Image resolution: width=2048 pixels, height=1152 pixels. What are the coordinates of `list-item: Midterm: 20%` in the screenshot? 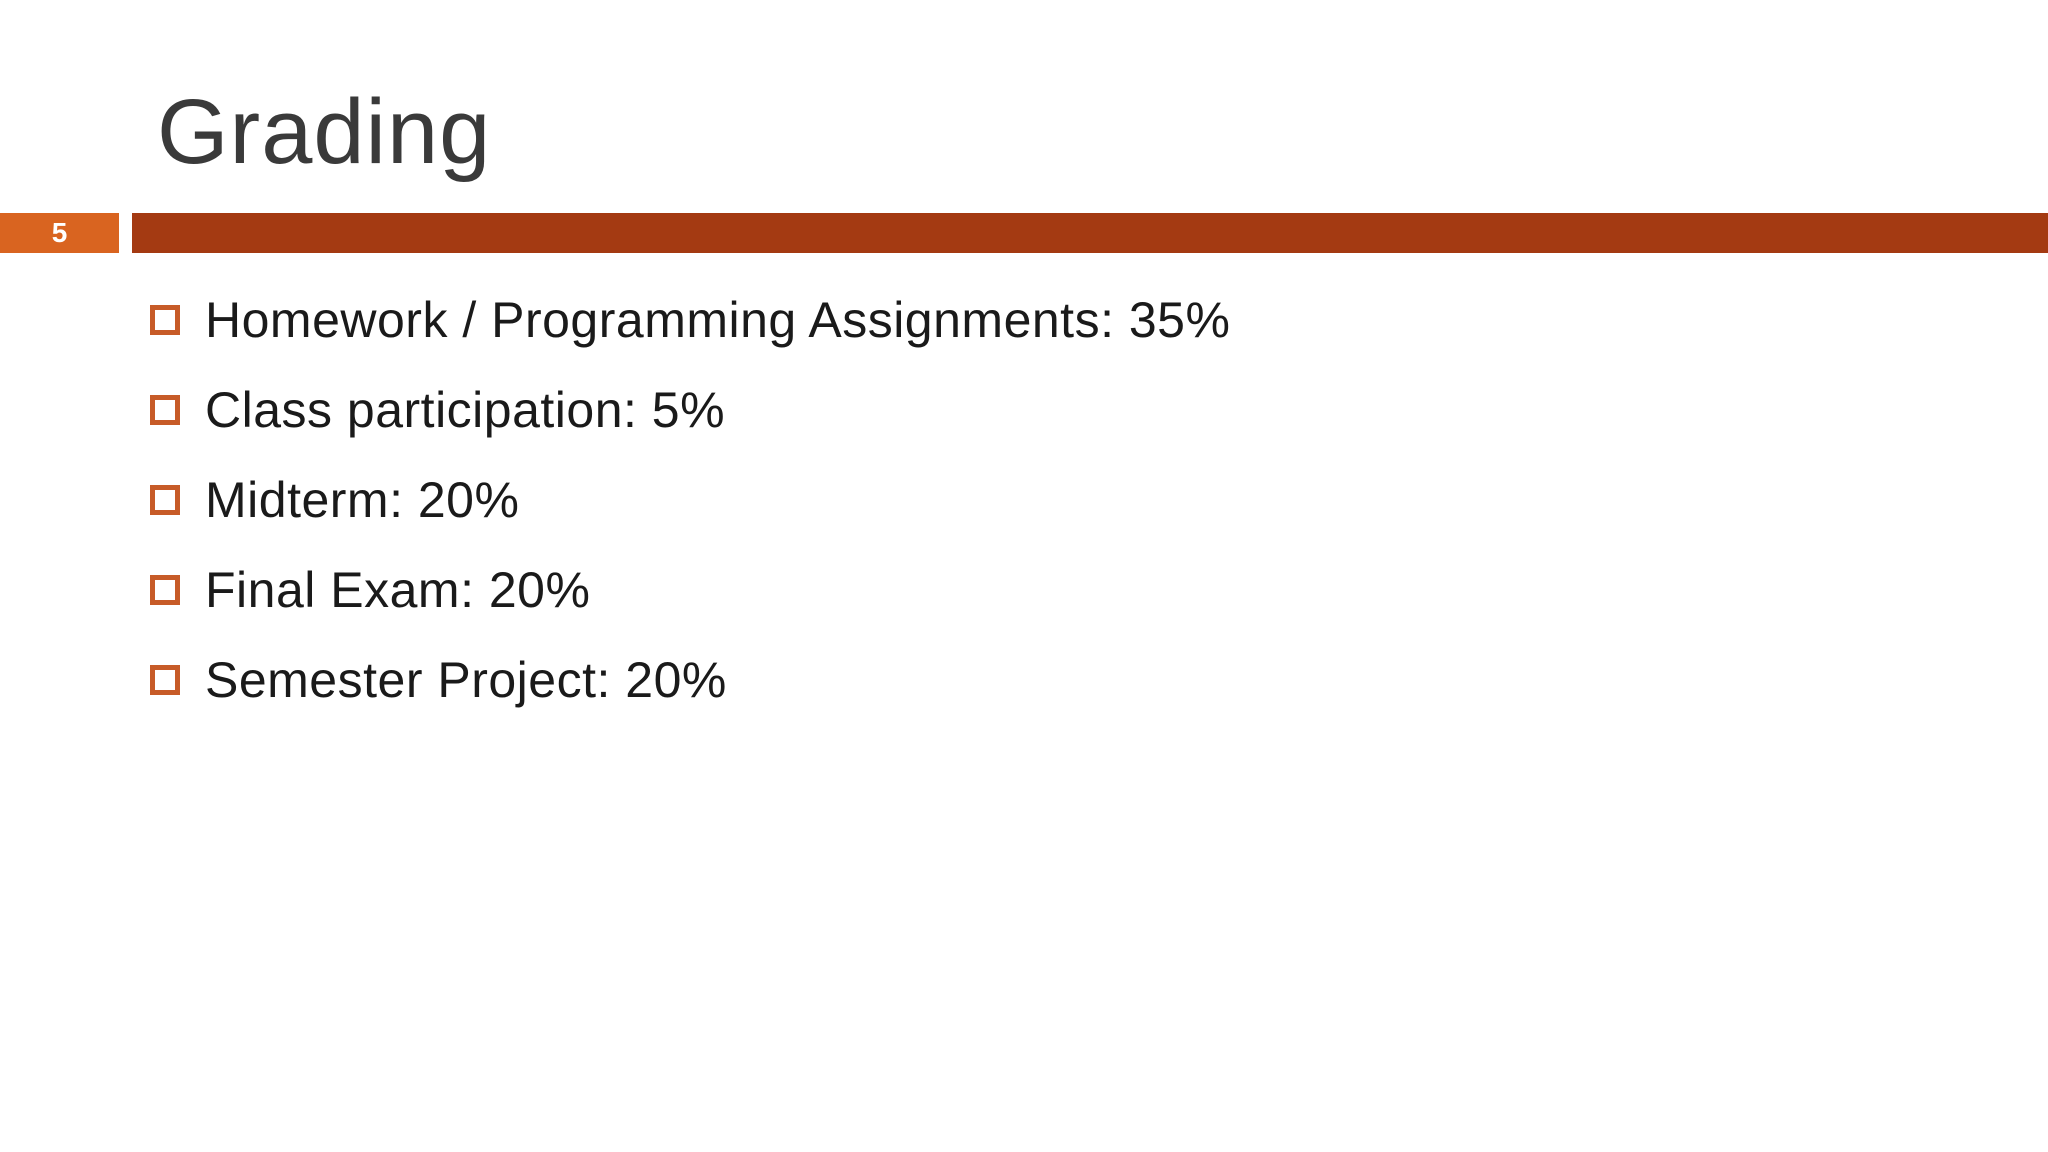 It's located at (690, 500).